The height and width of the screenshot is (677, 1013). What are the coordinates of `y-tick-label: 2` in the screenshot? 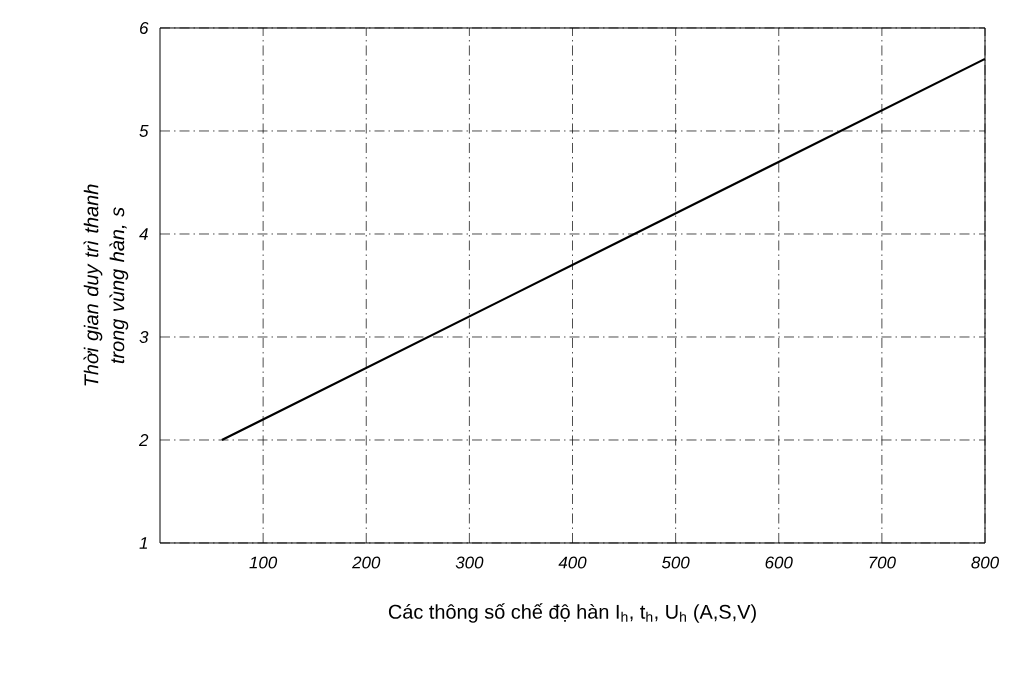 It's located at (143, 440).